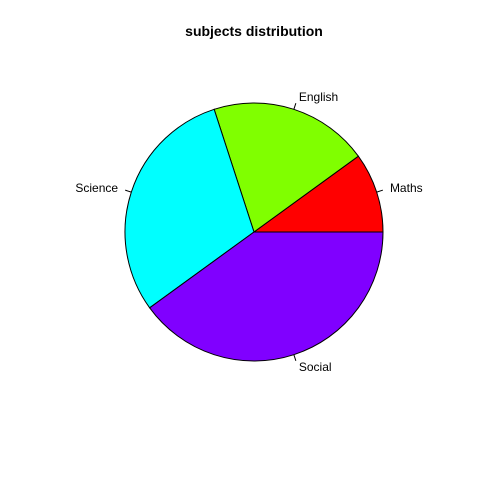 The image size is (480, 480). What do you see at coordinates (254, 31) in the screenshot?
I see `chart-title: subjects distribution` at bounding box center [254, 31].